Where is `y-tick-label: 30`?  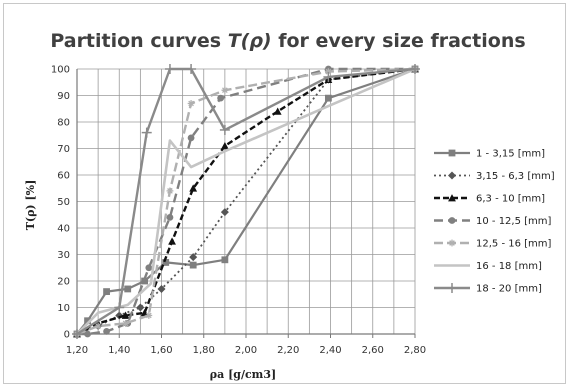 y-tick-label: 30 is located at coordinates (63, 255).